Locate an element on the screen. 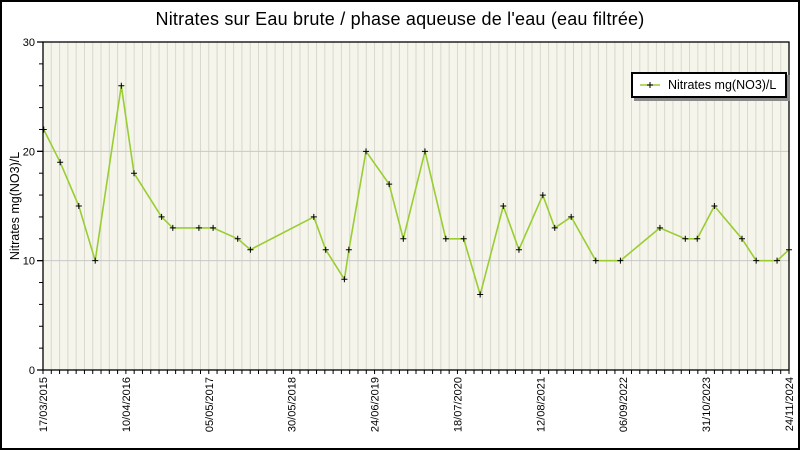 Image resolution: width=800 pixels, height=450 pixels. svg-text: 0 is located at coordinates (32, 371).